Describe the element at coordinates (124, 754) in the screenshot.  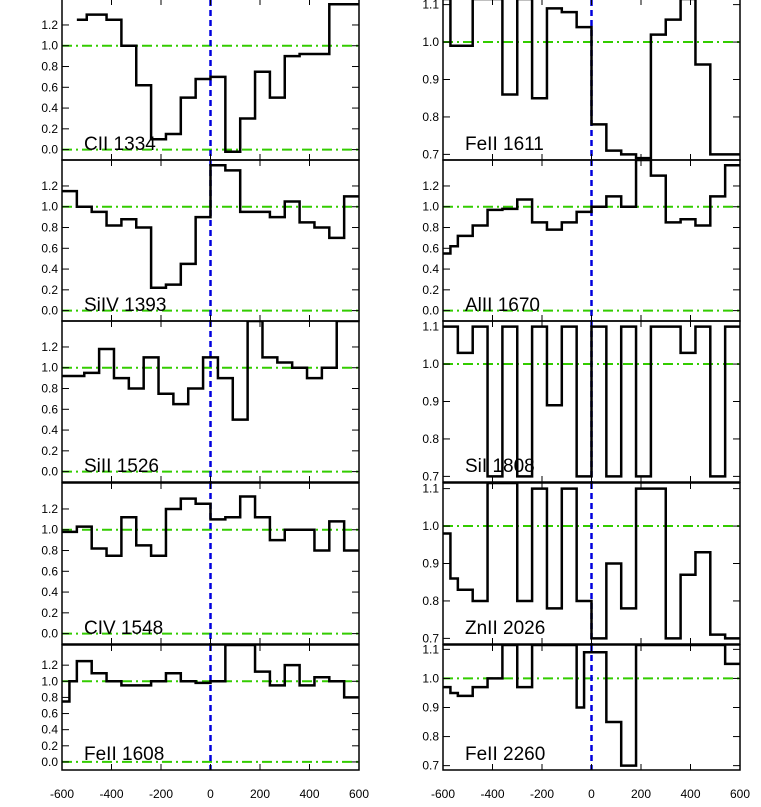
I see `ion-label: FeII 1608` at that location.